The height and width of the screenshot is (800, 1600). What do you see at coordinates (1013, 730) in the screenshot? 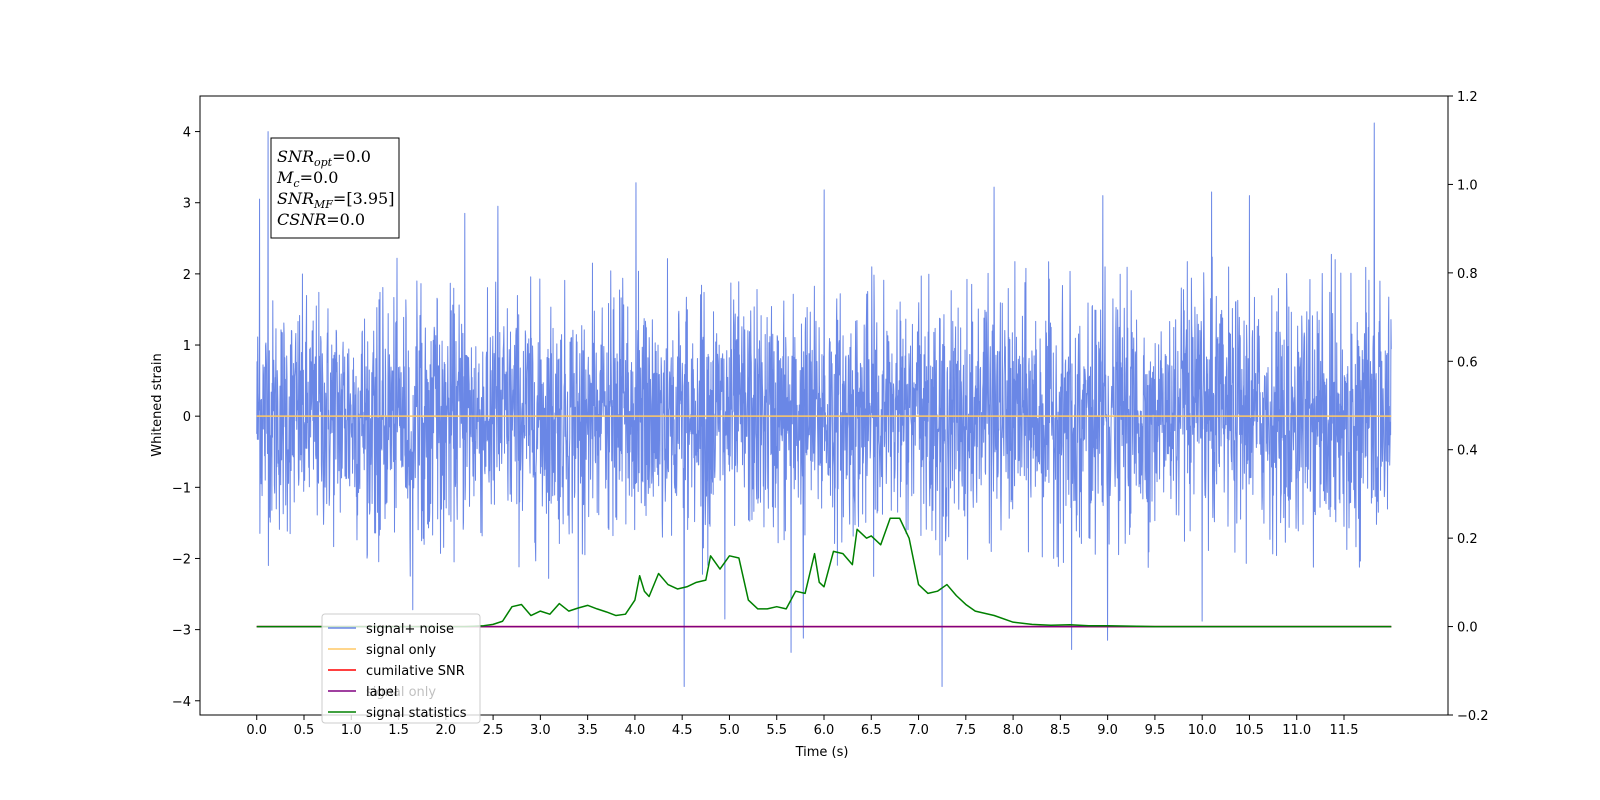
I see `x-tick-label: 8.0` at bounding box center [1013, 730].